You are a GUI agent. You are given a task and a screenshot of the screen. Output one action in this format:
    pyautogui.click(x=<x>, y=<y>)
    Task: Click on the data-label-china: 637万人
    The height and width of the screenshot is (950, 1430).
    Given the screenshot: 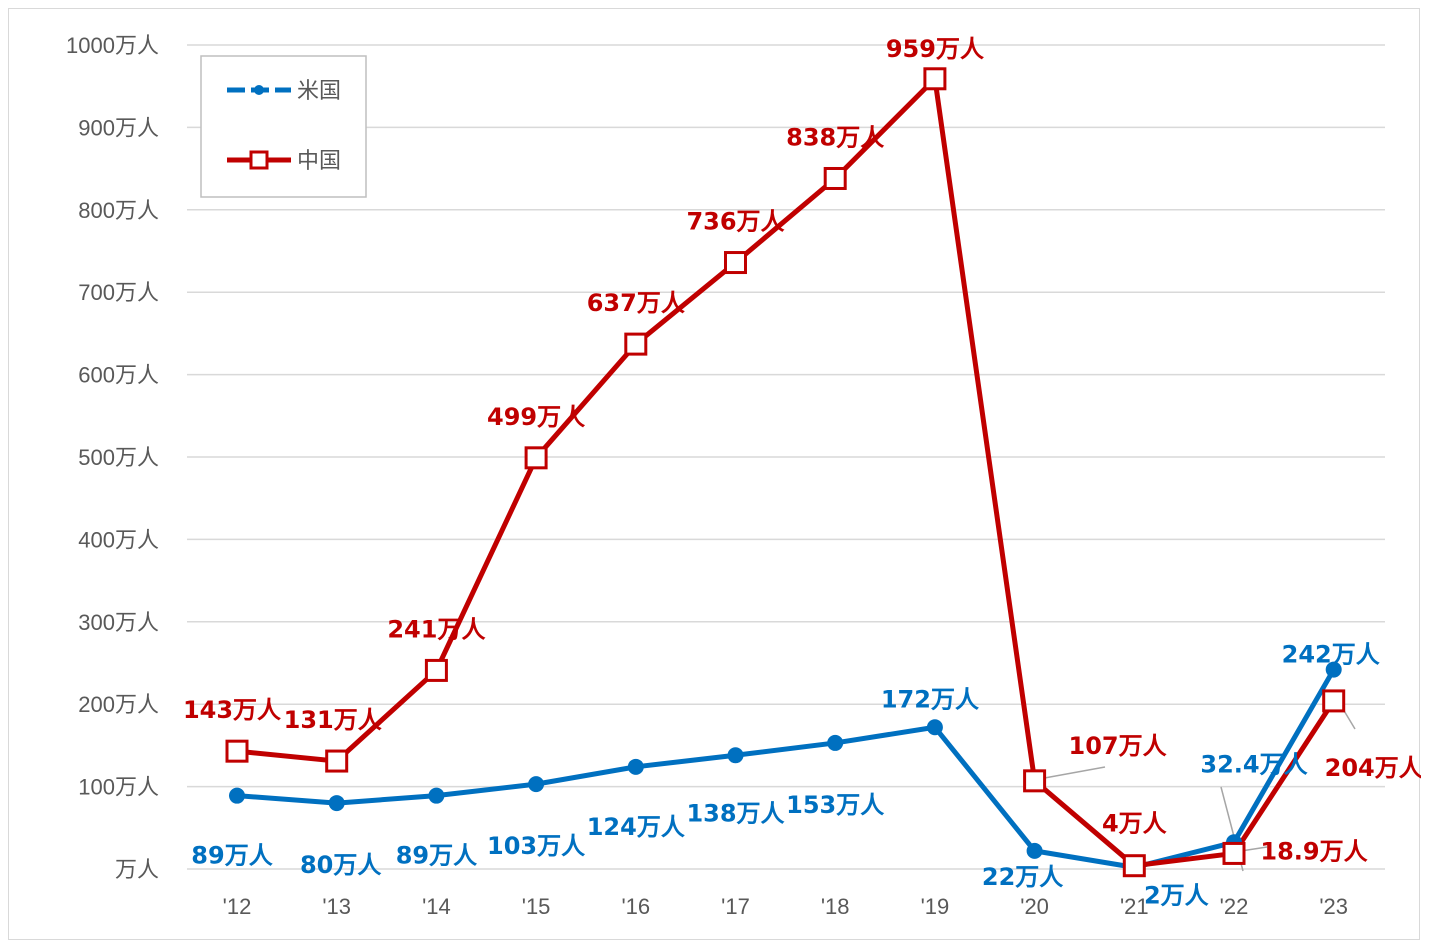 What is the action you would take?
    pyautogui.click(x=636, y=303)
    